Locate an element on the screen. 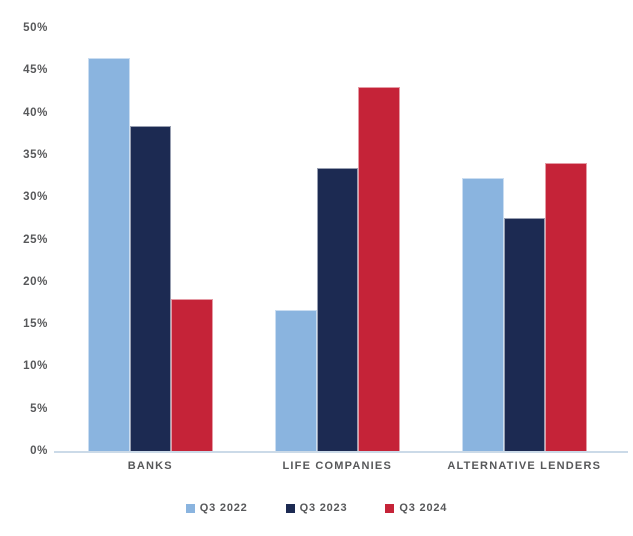  legend-item-q3-2023: Q3 2023 is located at coordinates (316, 508).